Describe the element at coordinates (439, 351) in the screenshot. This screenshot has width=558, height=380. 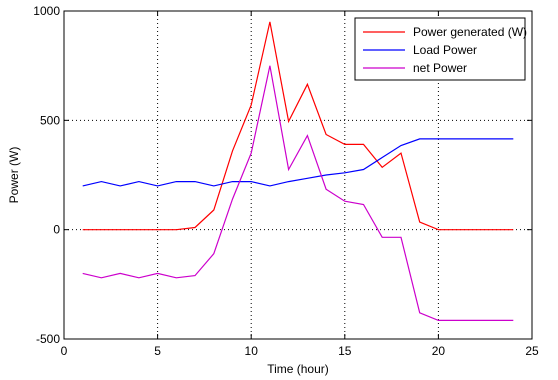
I see `x-tick-label: 20` at that location.